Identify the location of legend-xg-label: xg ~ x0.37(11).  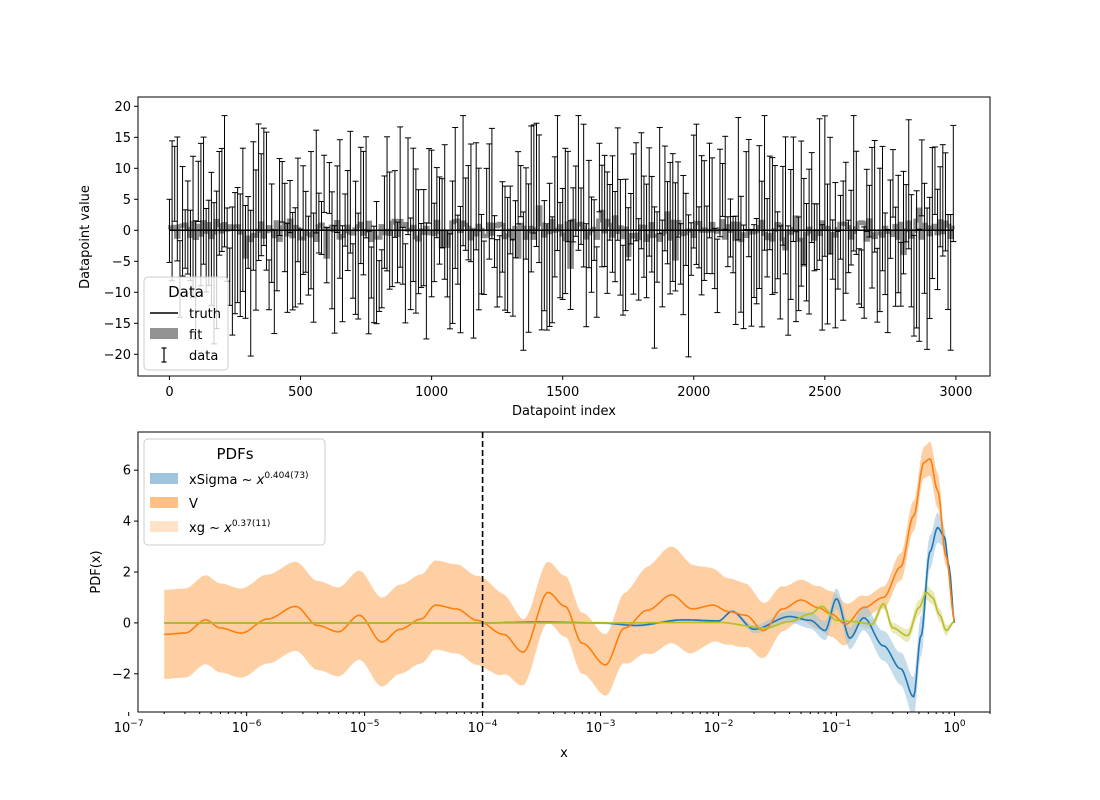
(229, 527).